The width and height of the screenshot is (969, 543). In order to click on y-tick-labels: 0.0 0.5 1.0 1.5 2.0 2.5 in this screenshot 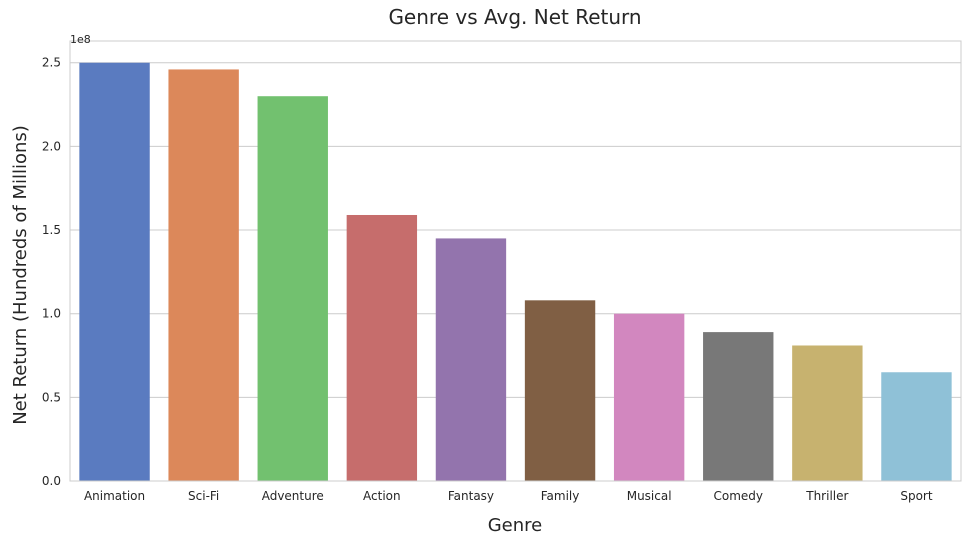, I will do `click(51, 272)`.